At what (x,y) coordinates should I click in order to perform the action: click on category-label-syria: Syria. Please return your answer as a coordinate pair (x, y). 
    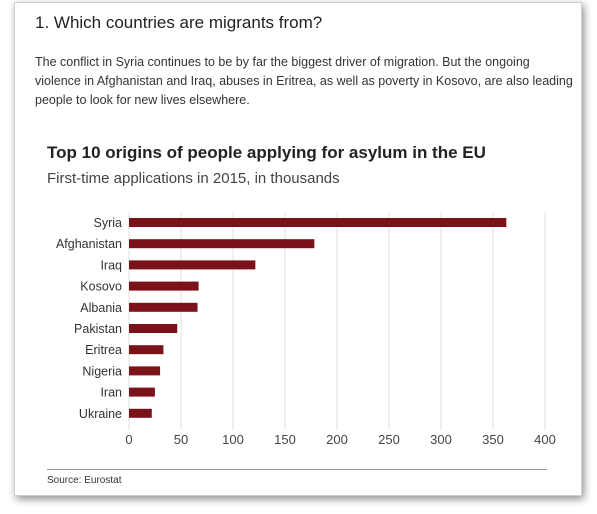
    Looking at the image, I should click on (108, 223).